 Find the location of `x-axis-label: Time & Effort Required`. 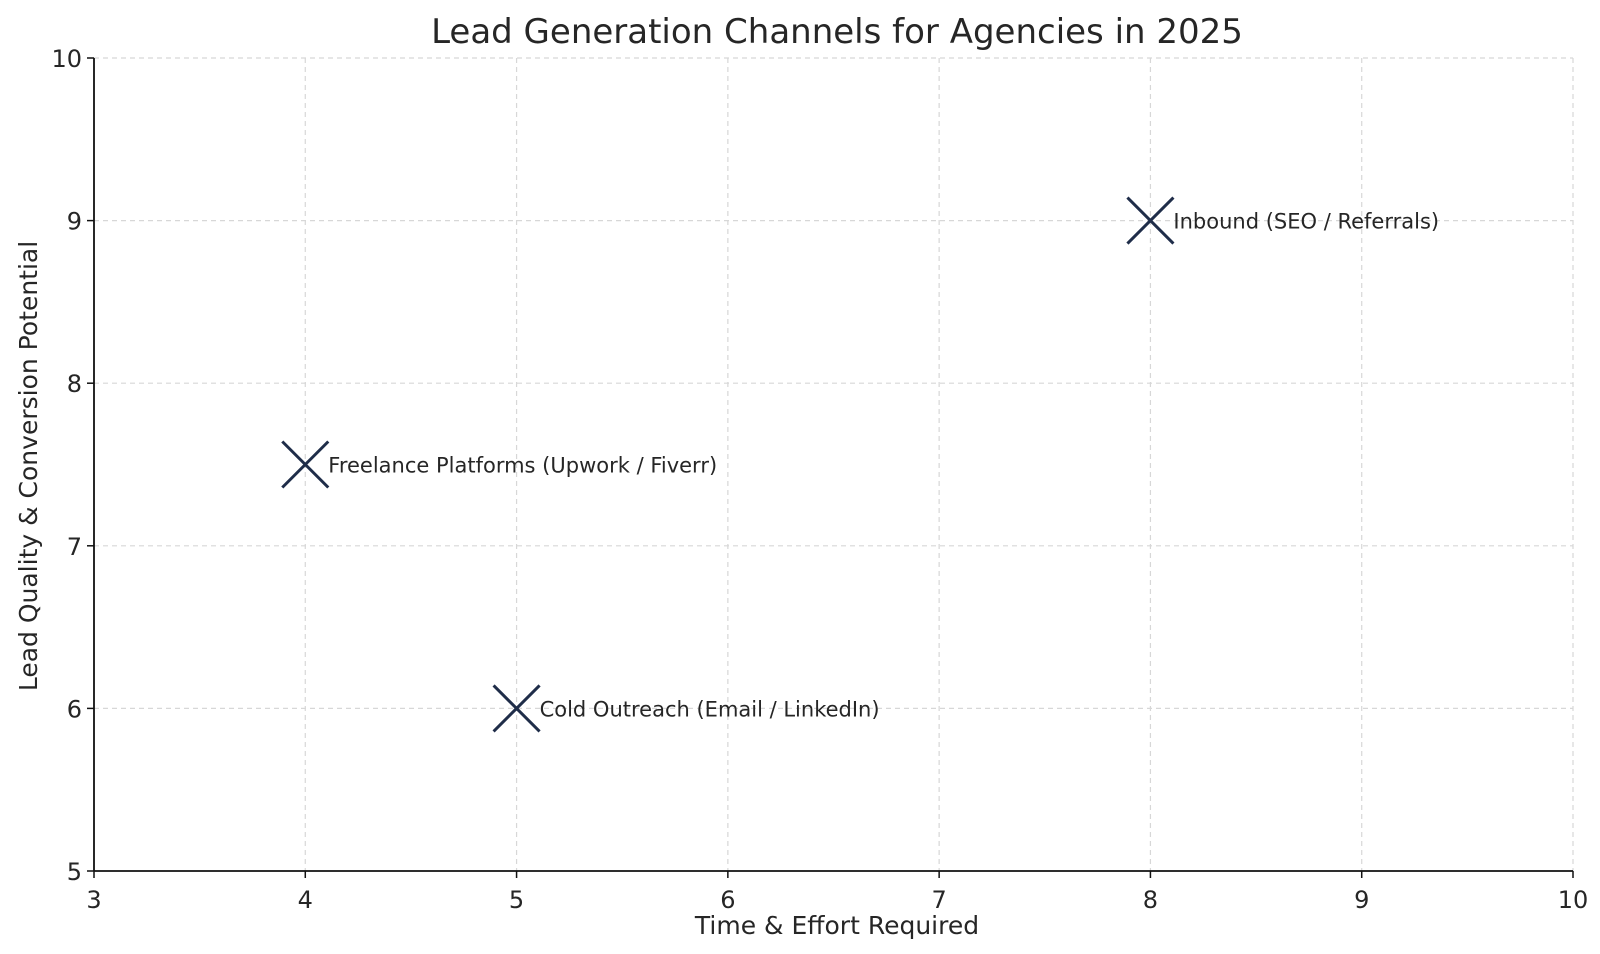

x-axis-label: Time & Effort Required is located at coordinates (836, 925).